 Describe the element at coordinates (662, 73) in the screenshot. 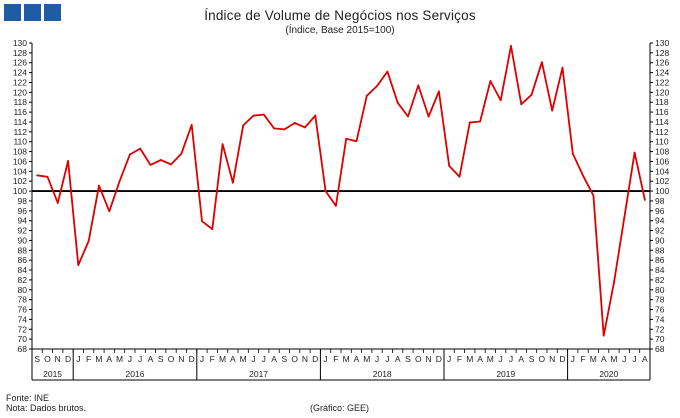

I see `y-tick-label-right: 124` at that location.